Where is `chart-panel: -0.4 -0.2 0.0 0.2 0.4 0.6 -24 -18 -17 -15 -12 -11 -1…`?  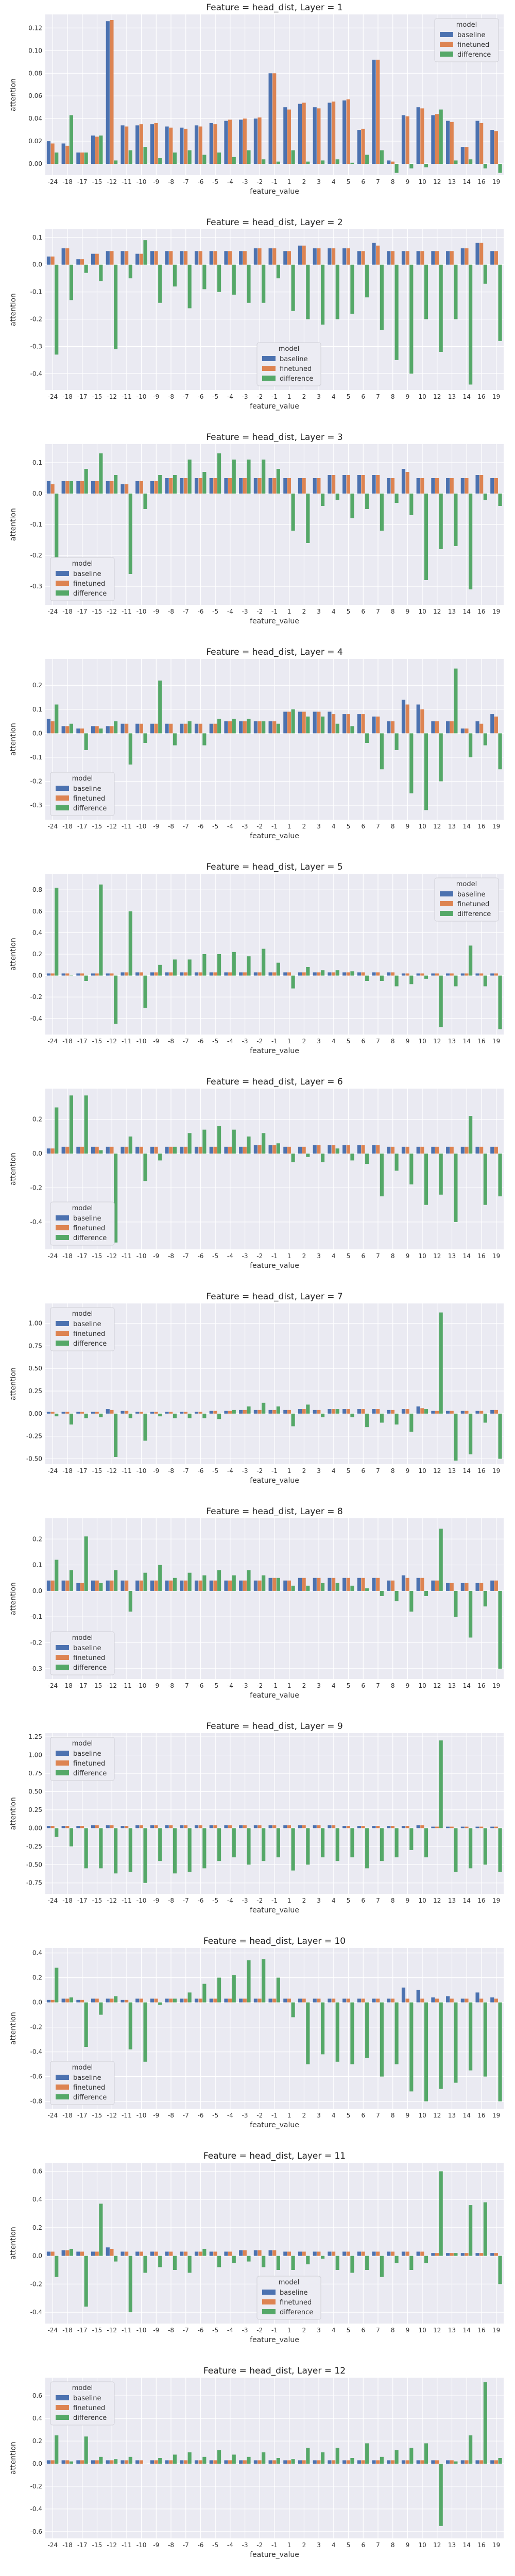
chart-panel: -0.4 -0.2 0.0 0.2 0.4 0.6 -24 -18 -17 -15 -12 -11 -1… is located at coordinates (257, 2255).